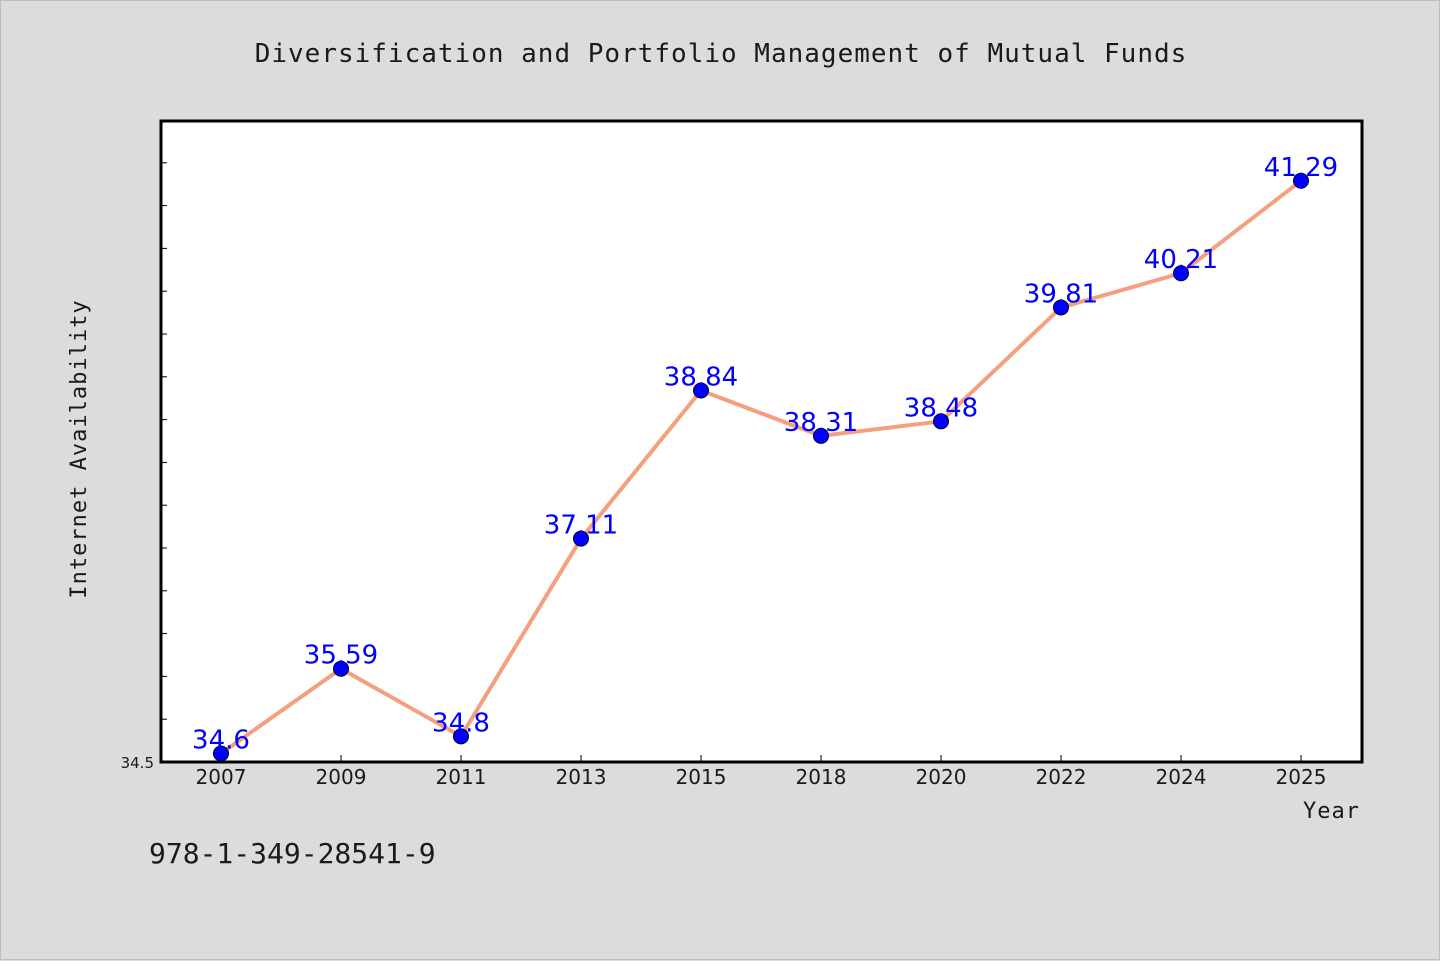 This screenshot has width=1440, height=961. Describe the element at coordinates (701, 777) in the screenshot. I see `x-tick-label-2015: 2015` at that location.